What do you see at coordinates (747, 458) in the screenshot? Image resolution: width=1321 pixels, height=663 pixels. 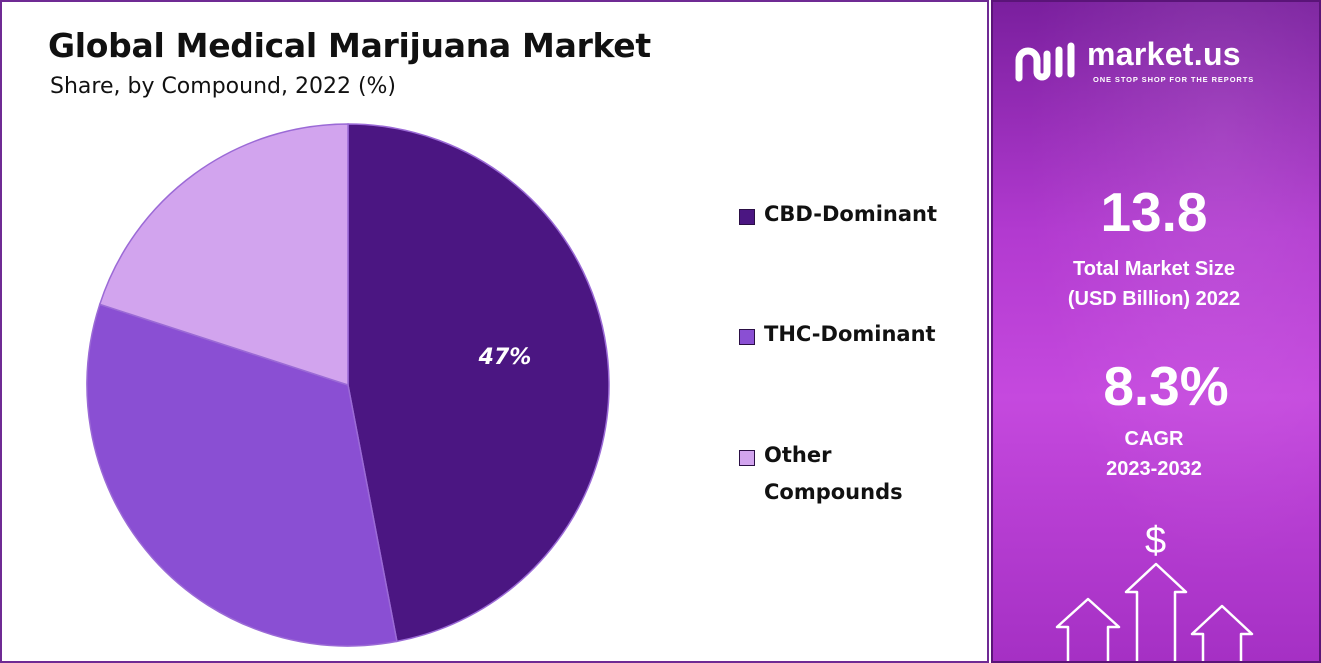 I see `legend-swatch-other` at bounding box center [747, 458].